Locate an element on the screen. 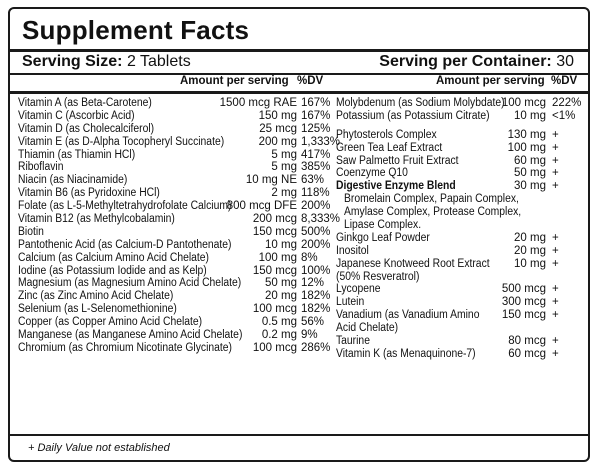 This screenshot has height=471, width=600. left-amount: 150 mcg is located at coordinates (274, 231).